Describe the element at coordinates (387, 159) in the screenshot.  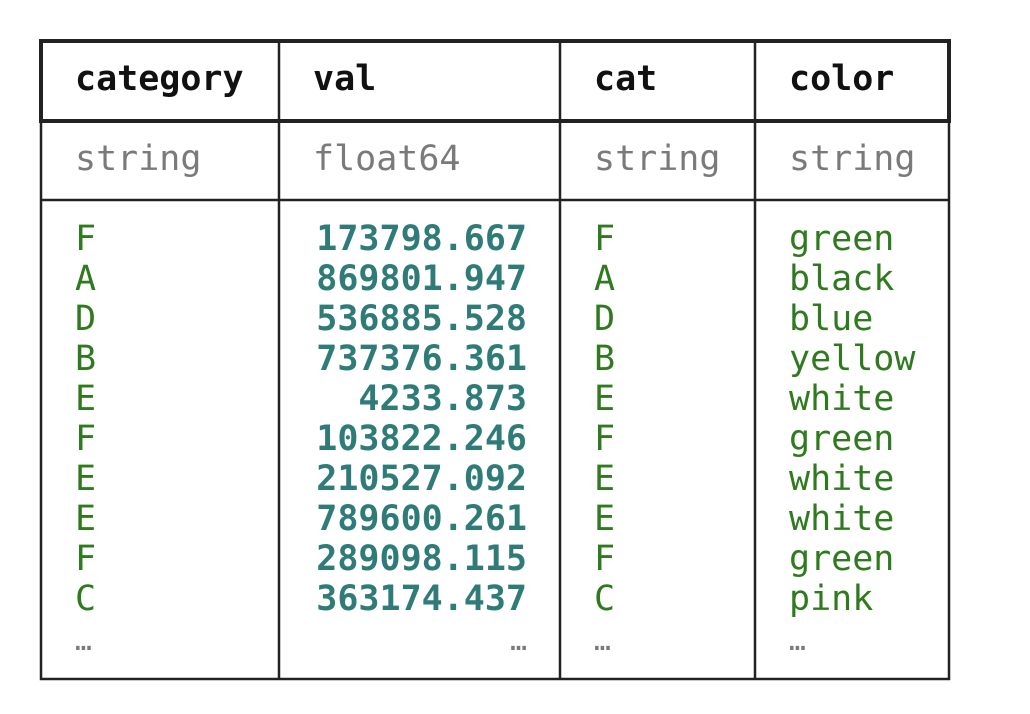
I see `column-dtype: float64` at that location.